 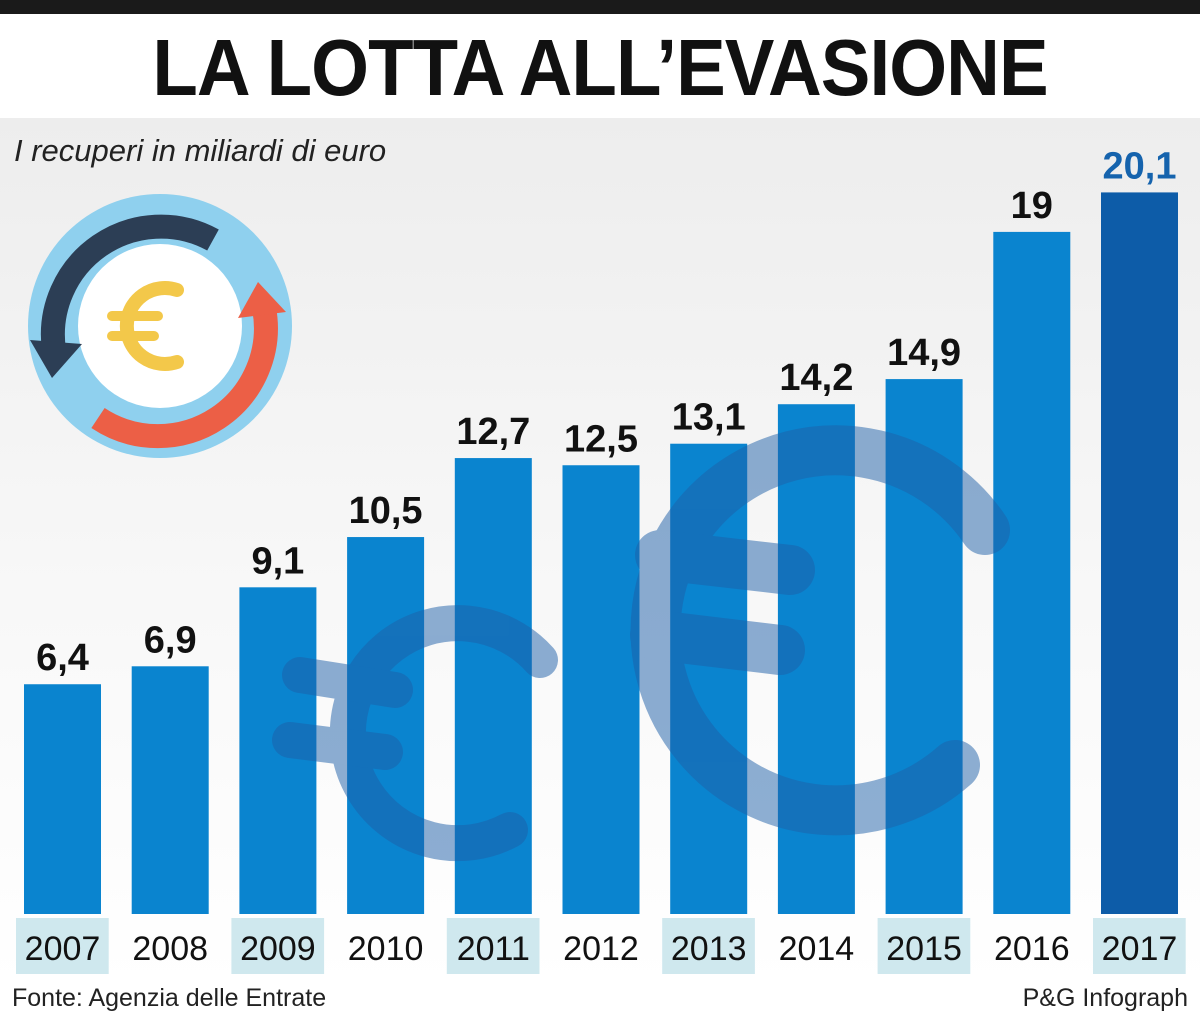 What do you see at coordinates (145, 326) in the screenshot?
I see `euro-sign-icon` at bounding box center [145, 326].